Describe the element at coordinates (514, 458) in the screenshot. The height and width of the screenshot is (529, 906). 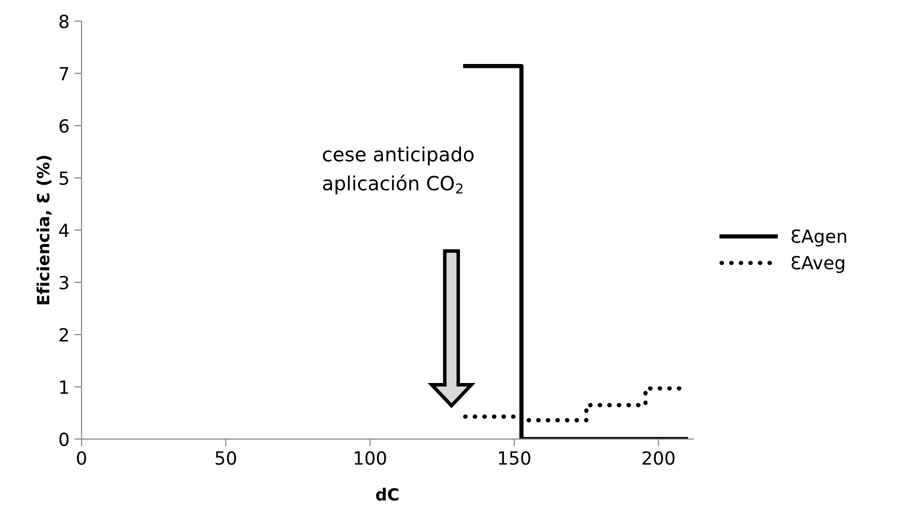
I see `x-tick-label: 150` at that location.